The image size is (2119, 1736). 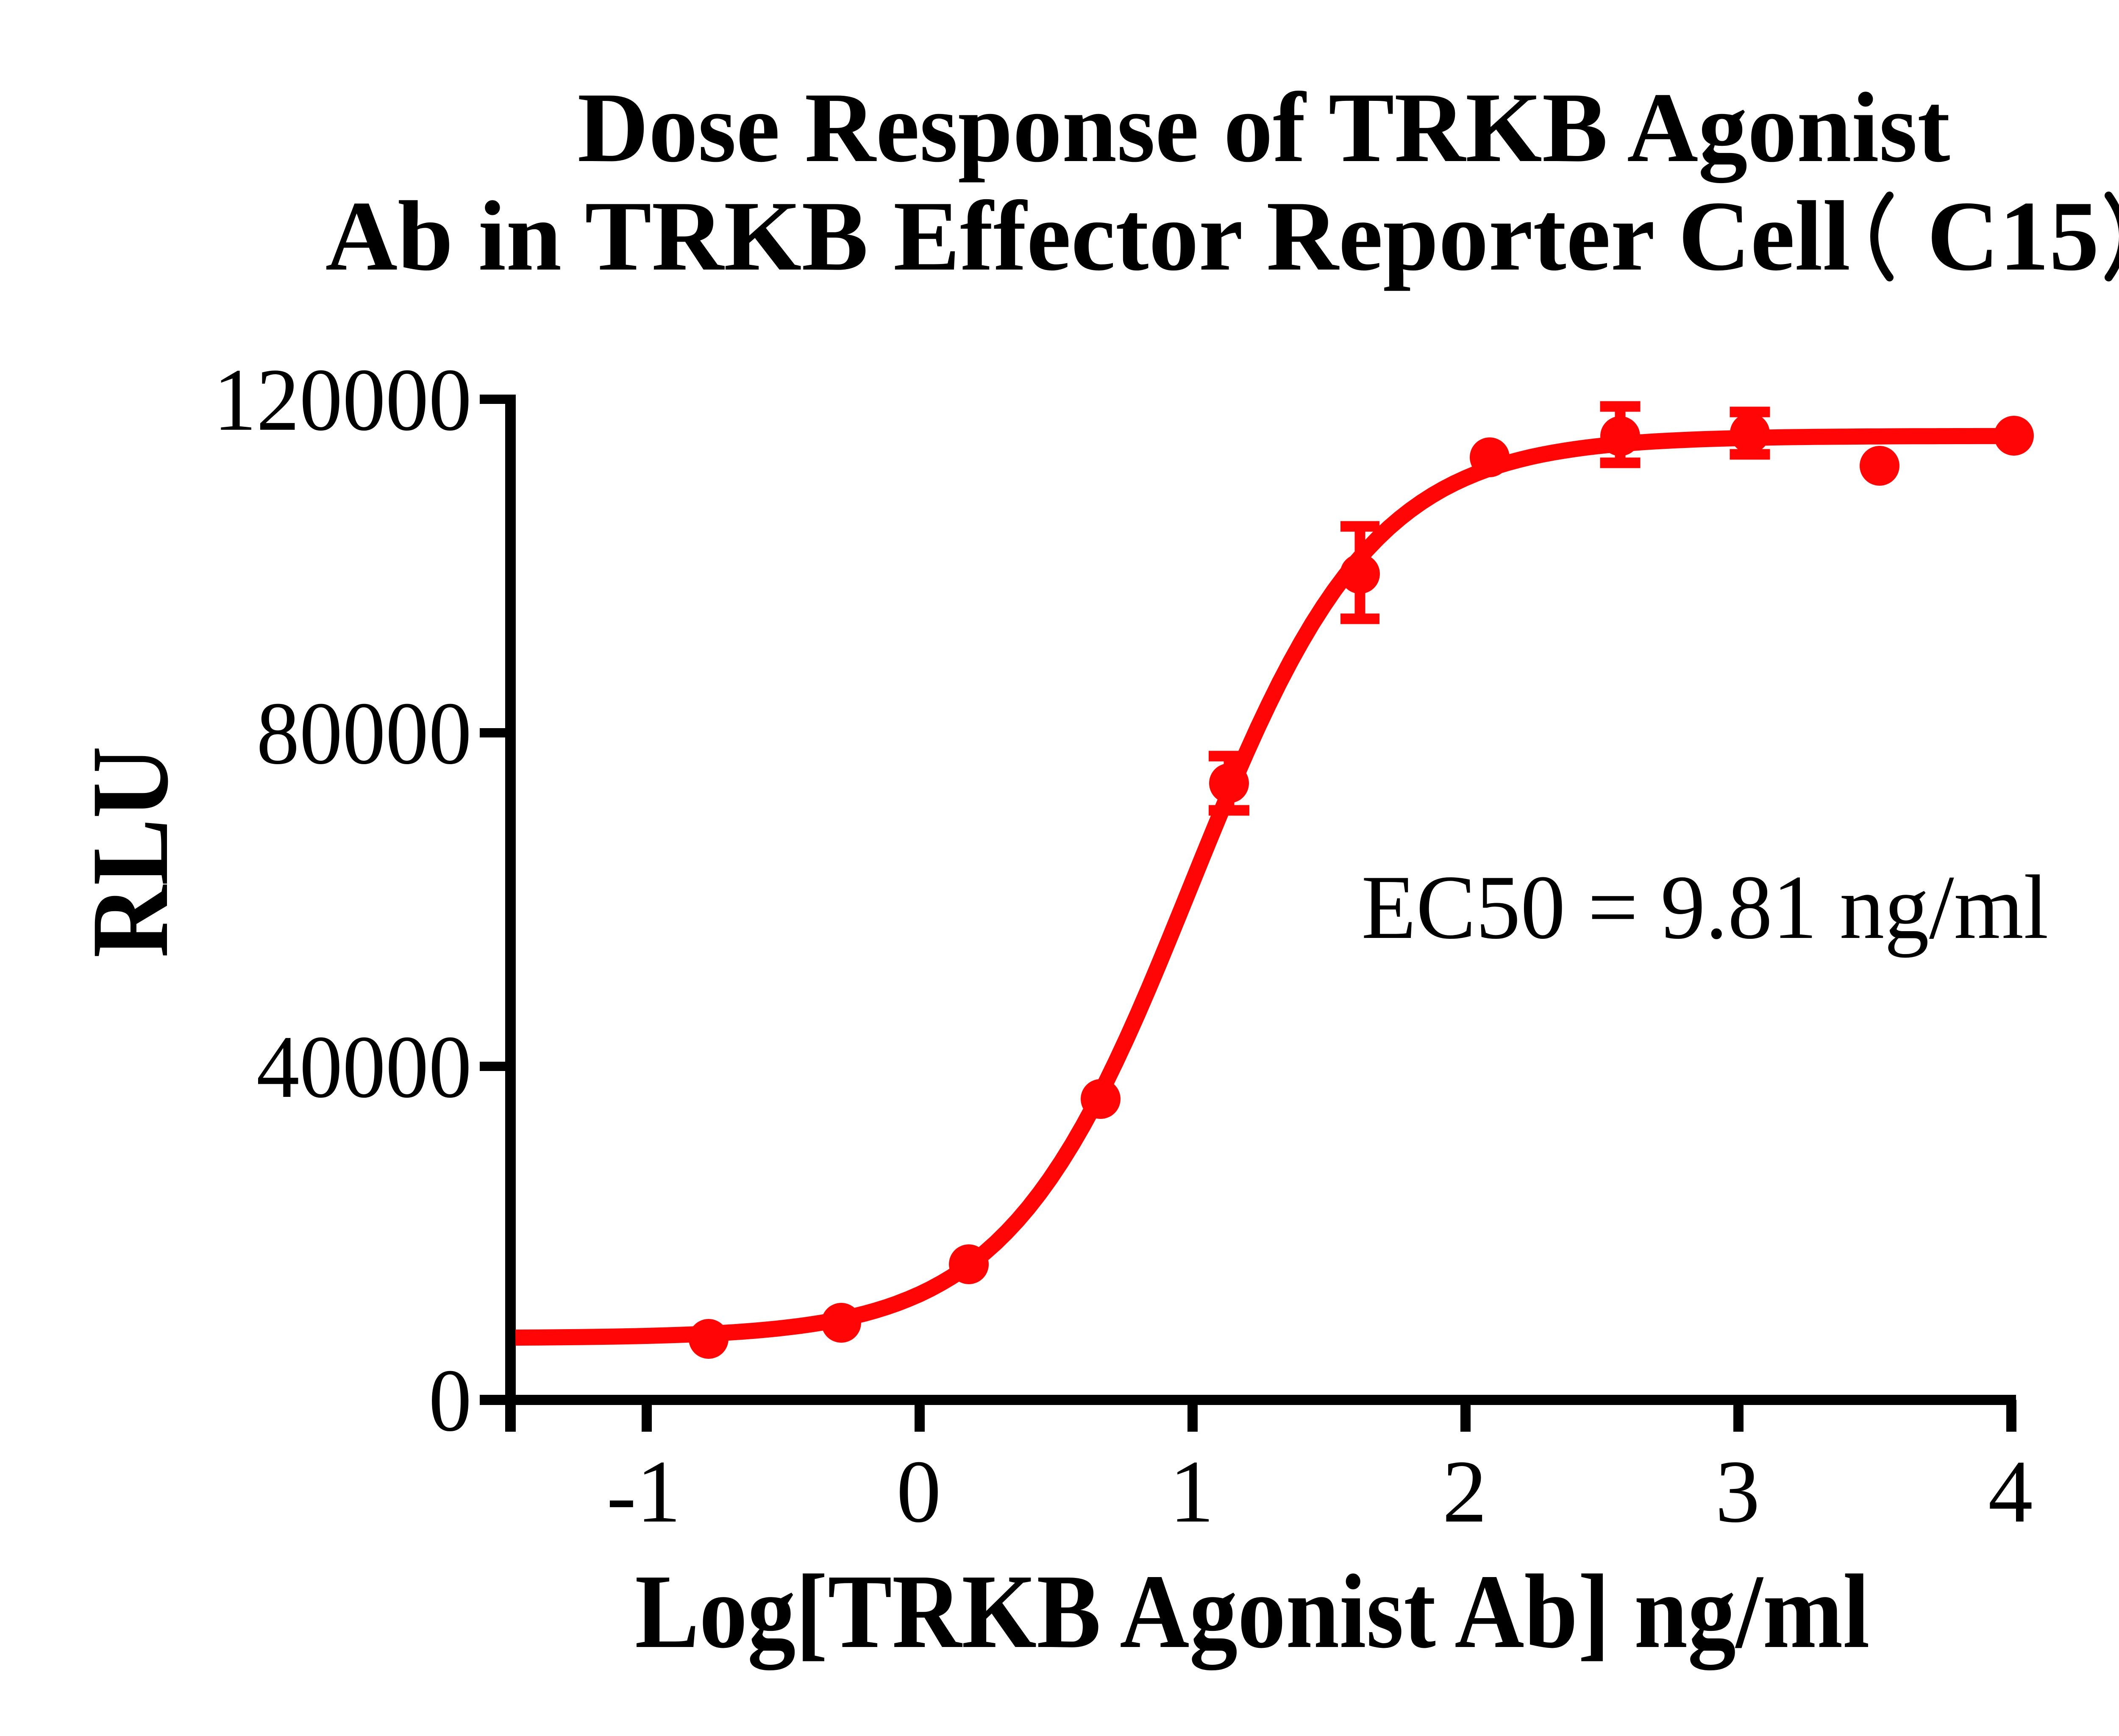 What do you see at coordinates (1705, 907) in the screenshot?
I see `svg-text: EC50 = 9.81 ng/ml` at bounding box center [1705, 907].